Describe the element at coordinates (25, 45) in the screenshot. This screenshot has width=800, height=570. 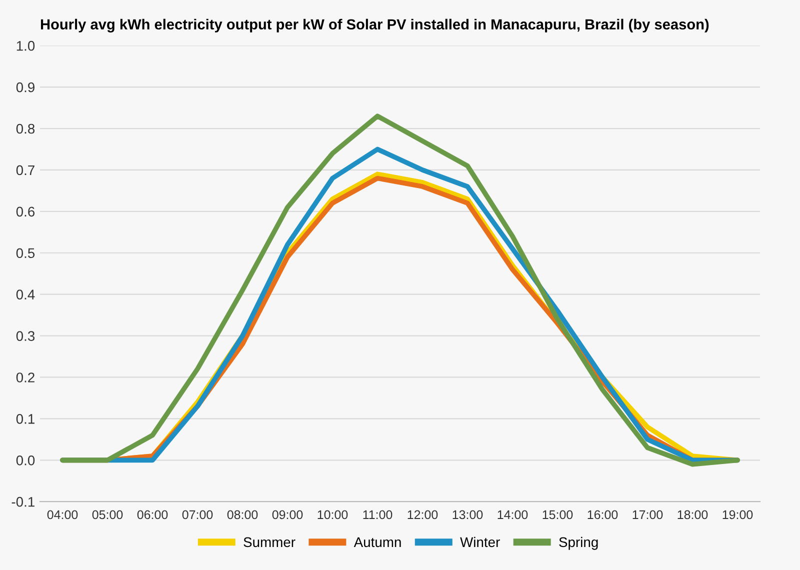
I see `y-tick-label: 1.0` at that location.